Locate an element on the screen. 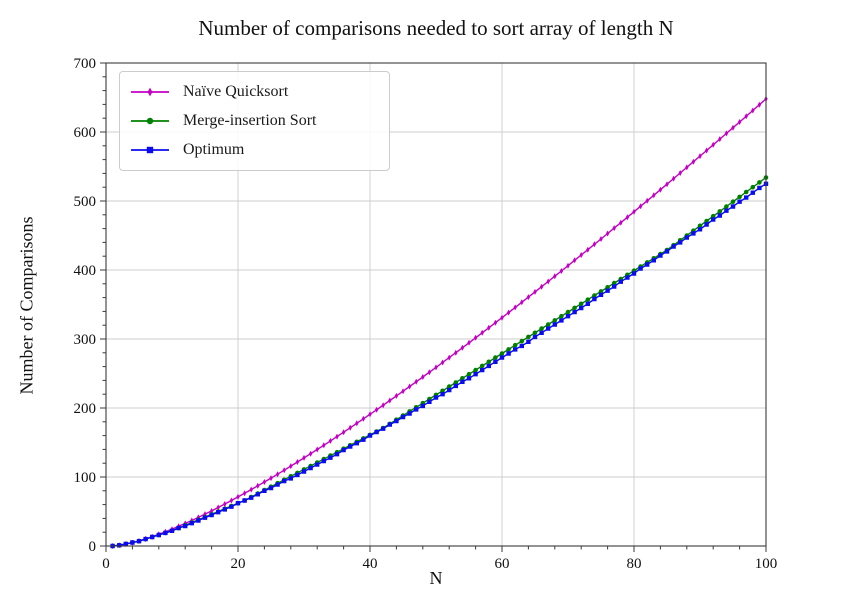 Image resolution: width=847 pixels, height=614 pixels. legend-item-merge-insertion-sort: Merge-insertion Sort is located at coordinates (254, 120).